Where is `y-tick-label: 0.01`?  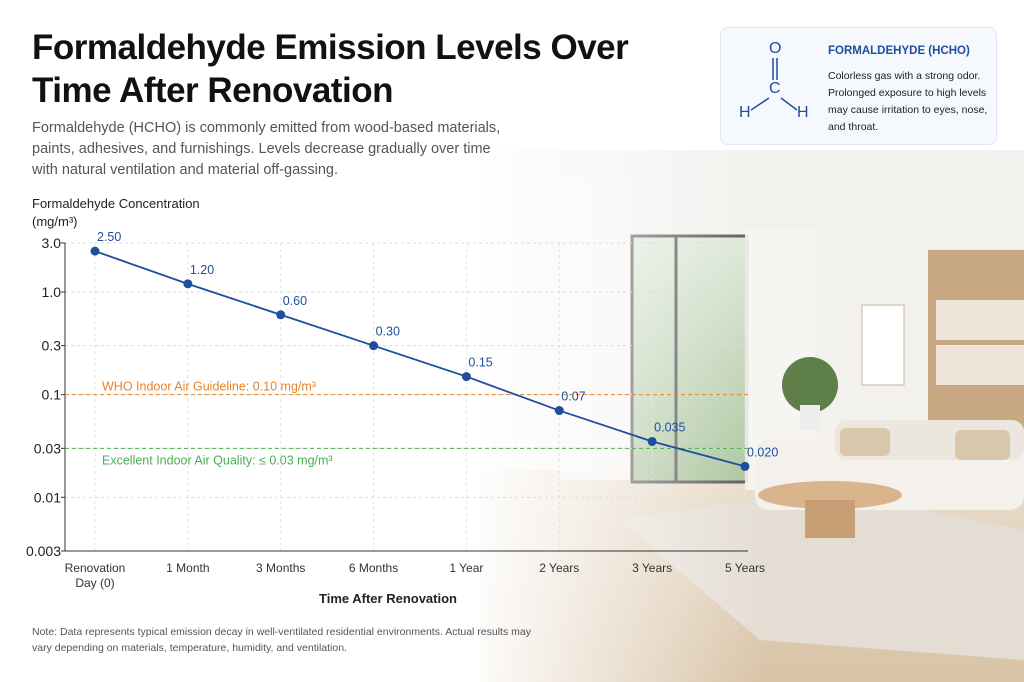
y-tick-label: 0.01 is located at coordinates (47, 497).